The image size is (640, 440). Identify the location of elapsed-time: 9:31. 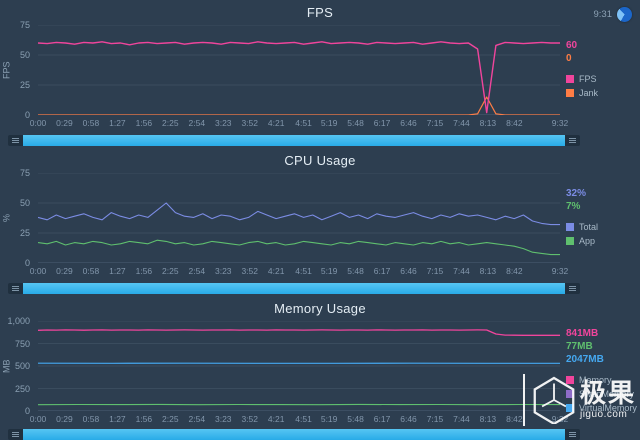
(603, 14).